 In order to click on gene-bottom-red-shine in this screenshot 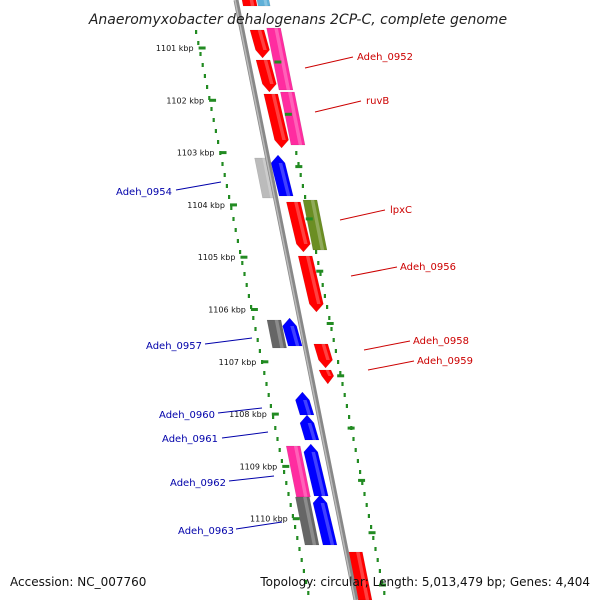, I will do `click(363, 576)`.